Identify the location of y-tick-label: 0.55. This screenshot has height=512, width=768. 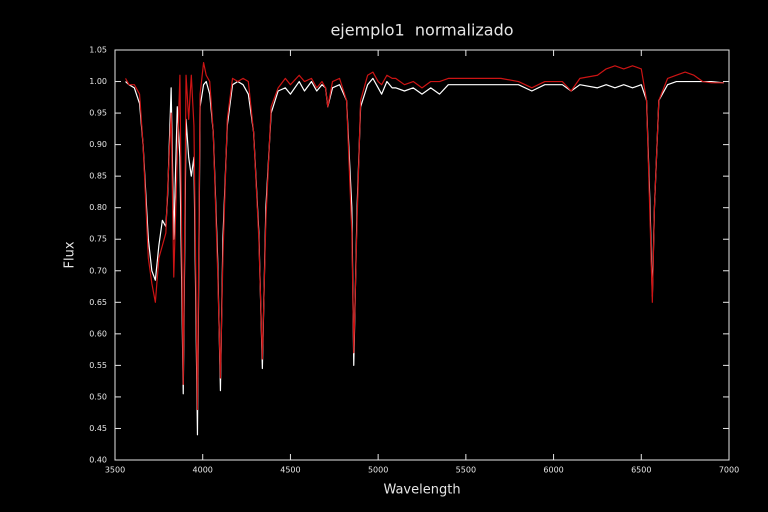
(98, 365).